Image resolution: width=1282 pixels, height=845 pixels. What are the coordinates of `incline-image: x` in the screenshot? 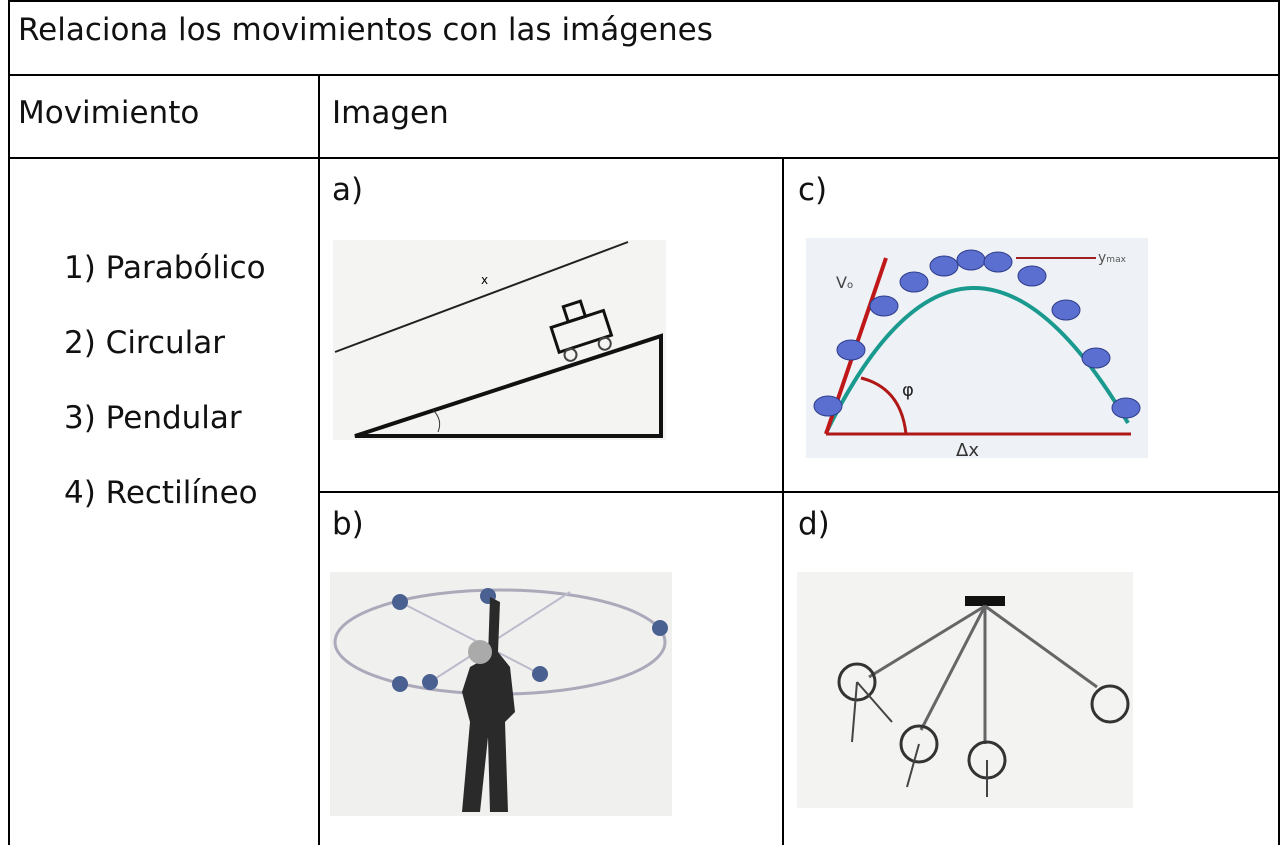 It's located at (499, 340).